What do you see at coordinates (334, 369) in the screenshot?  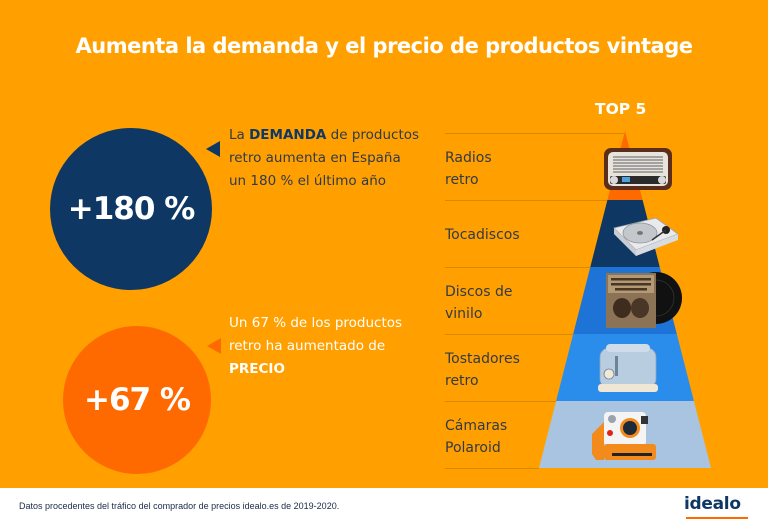 I see `price-note-bold: PRECIO` at bounding box center [334, 369].